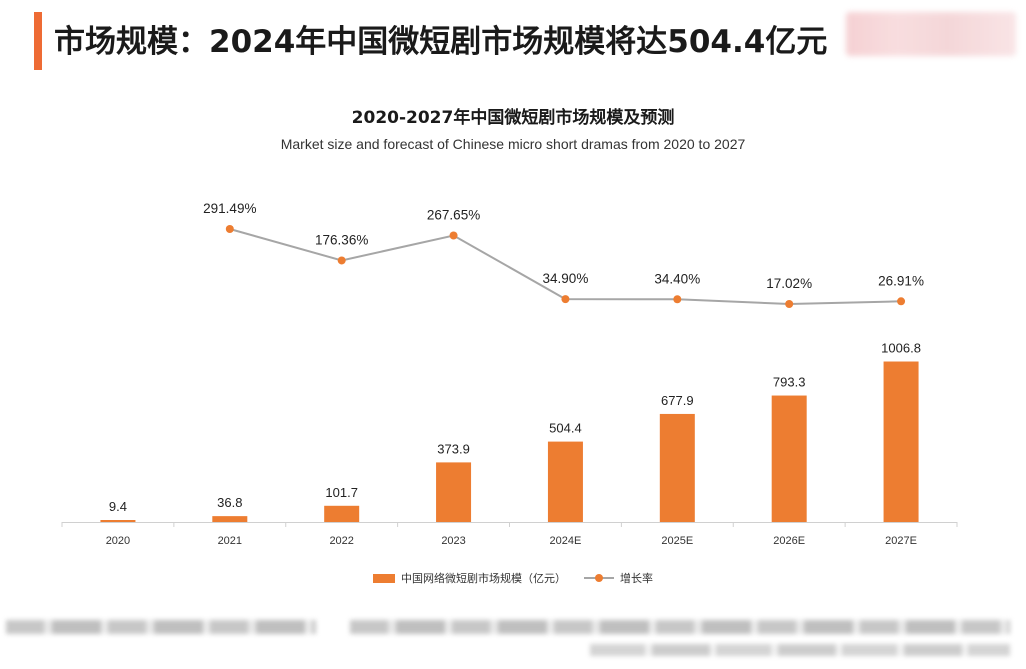 This screenshot has width=1026, height=669. I want to click on legend-item-market-size: 中国网络微短剧市场规模（亿元）, so click(469, 578).